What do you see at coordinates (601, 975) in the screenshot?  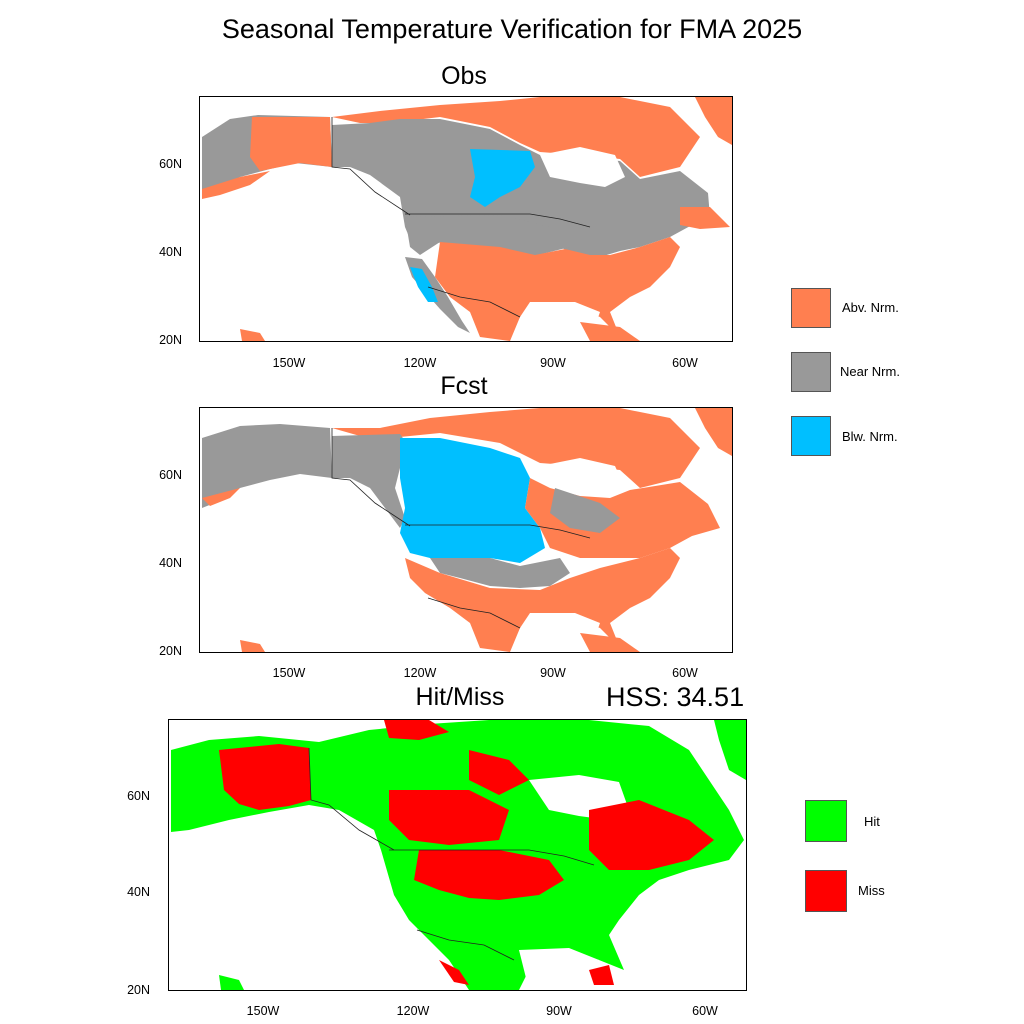 I see `hitmiss-region-caribbean-miss` at bounding box center [601, 975].